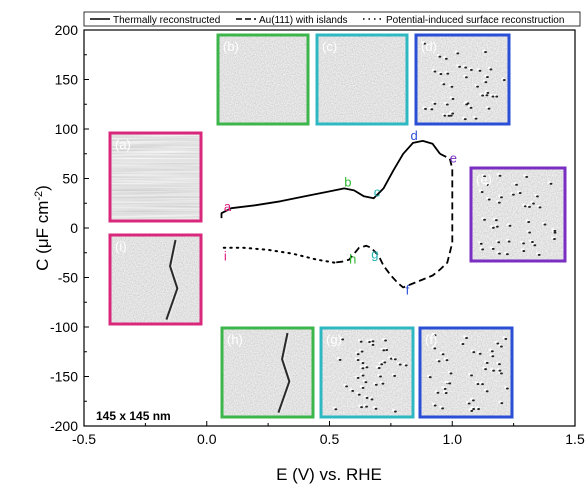  What do you see at coordinates (374, 254) in the screenshot?
I see `point-label: g` at bounding box center [374, 254].